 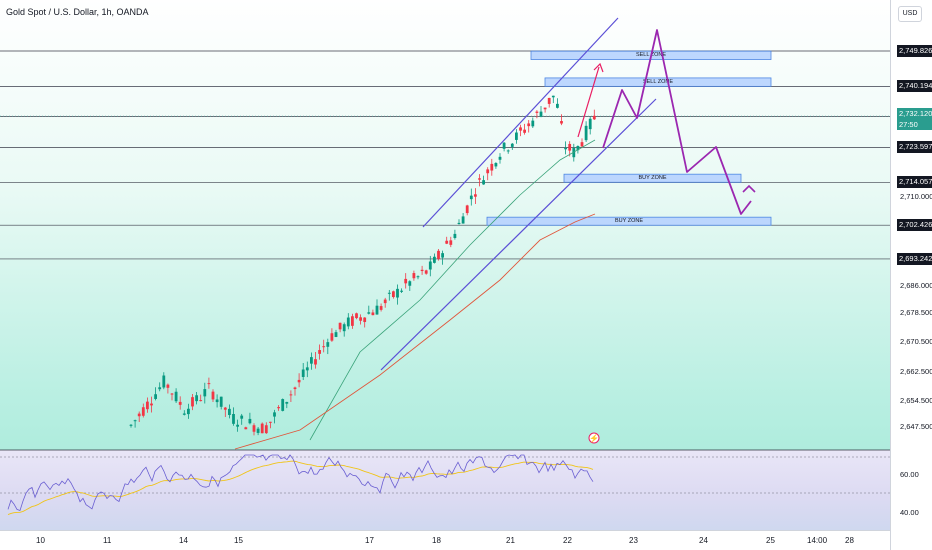 I want to click on projection-path, so click(x=677, y=122).